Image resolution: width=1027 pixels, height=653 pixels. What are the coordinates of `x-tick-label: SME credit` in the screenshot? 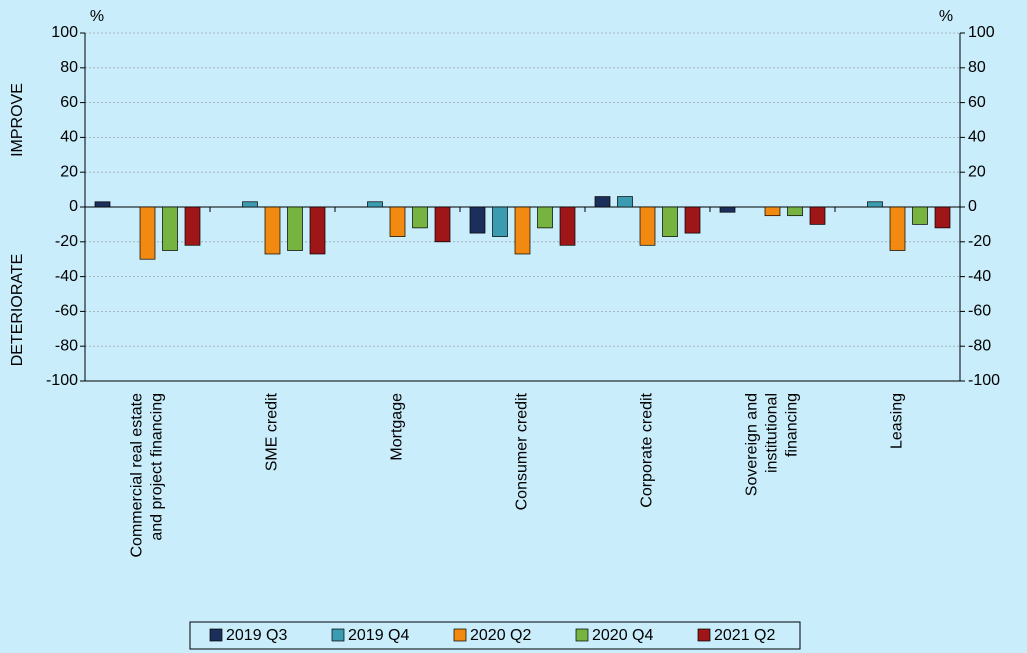 It's located at (272, 431).